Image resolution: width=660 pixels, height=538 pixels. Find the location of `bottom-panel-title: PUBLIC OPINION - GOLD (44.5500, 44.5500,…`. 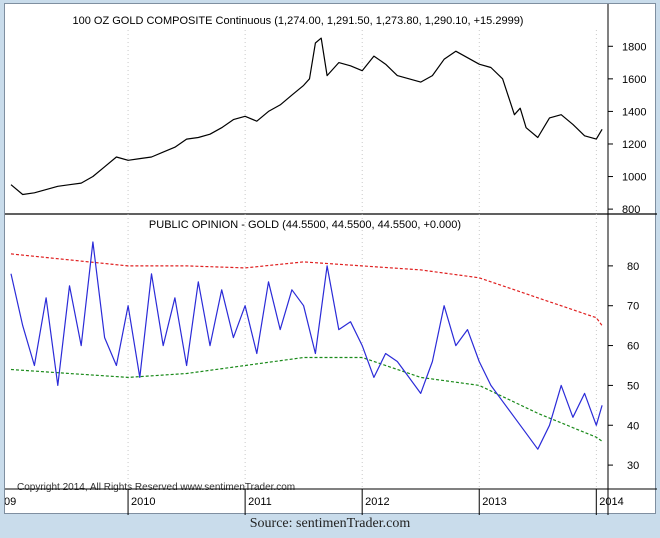

bottom-panel-title: PUBLIC OPINION - GOLD (44.5500, 44.5500,… is located at coordinates (305, 225).